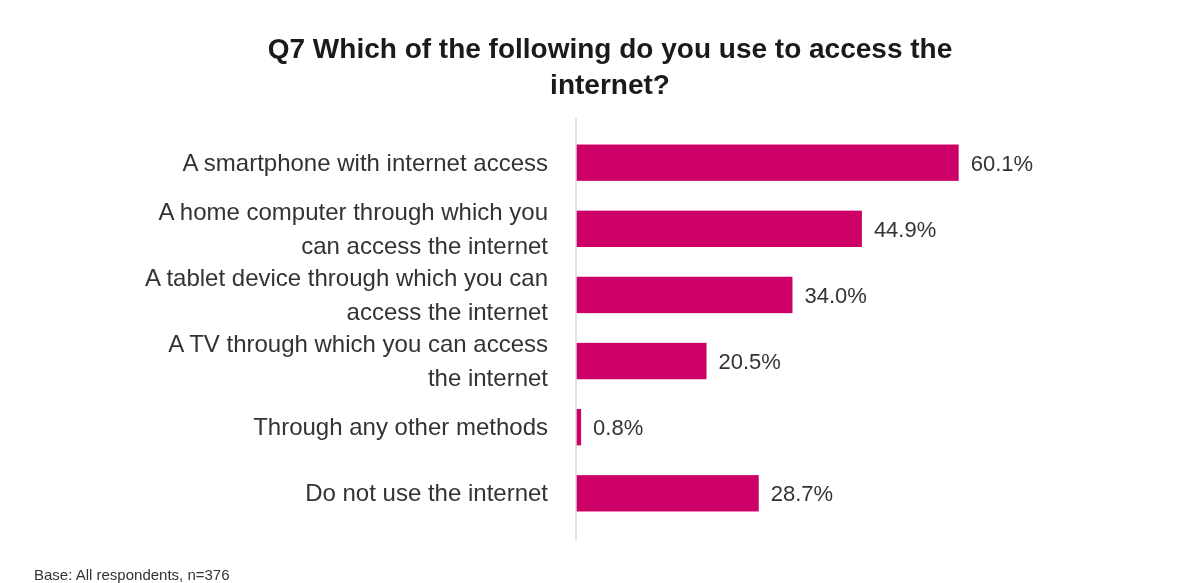 This screenshot has width=1202, height=583. Describe the element at coordinates (835, 295) in the screenshot. I see `data-label: 34.0%` at that location.